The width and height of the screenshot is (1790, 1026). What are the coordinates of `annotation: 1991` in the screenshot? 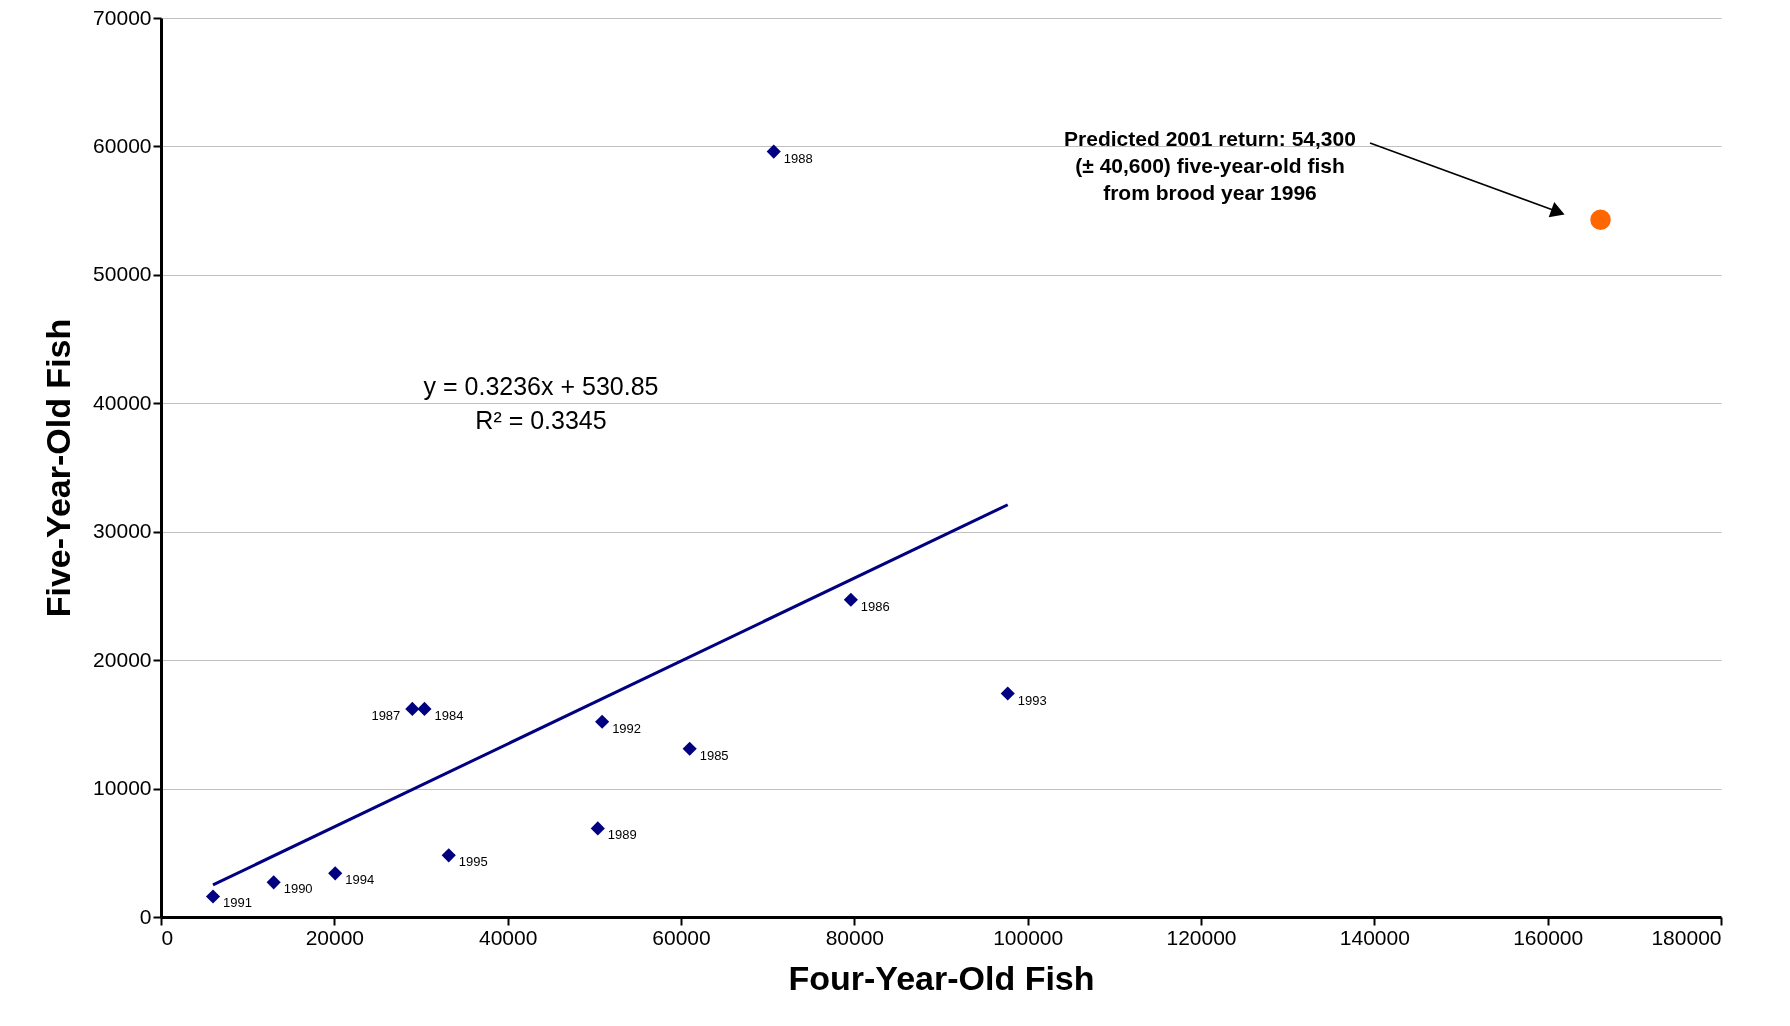 It's located at (237, 903).